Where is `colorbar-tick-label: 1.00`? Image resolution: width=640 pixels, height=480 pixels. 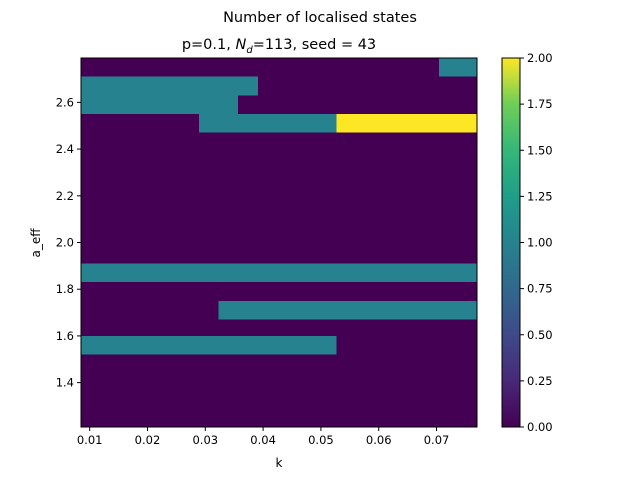
colorbar-tick-label: 1.00 is located at coordinates (540, 243).